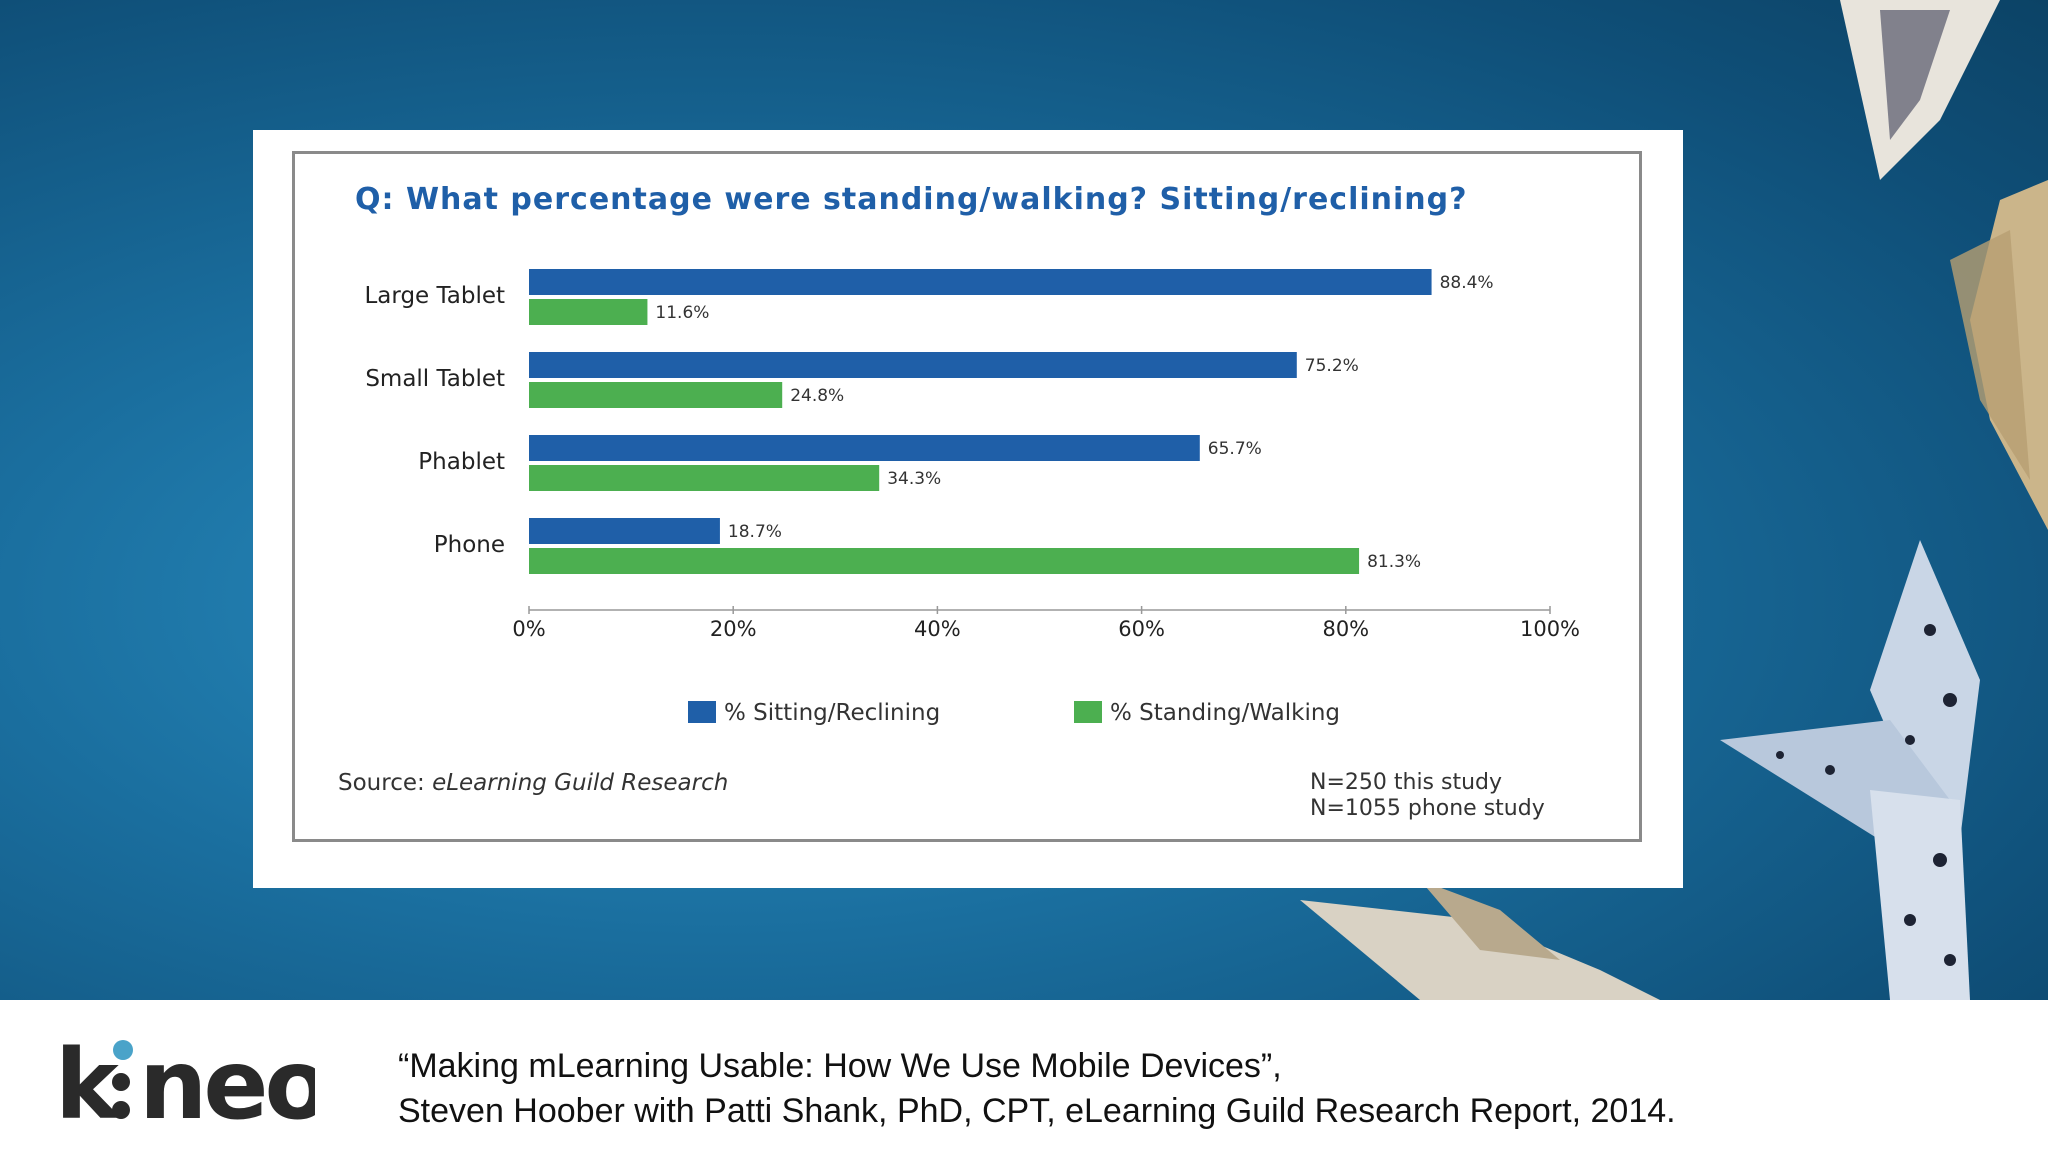 This screenshot has width=2048, height=1152. What do you see at coordinates (733, 629) in the screenshot?
I see `x-tick-label-1: 20%` at bounding box center [733, 629].